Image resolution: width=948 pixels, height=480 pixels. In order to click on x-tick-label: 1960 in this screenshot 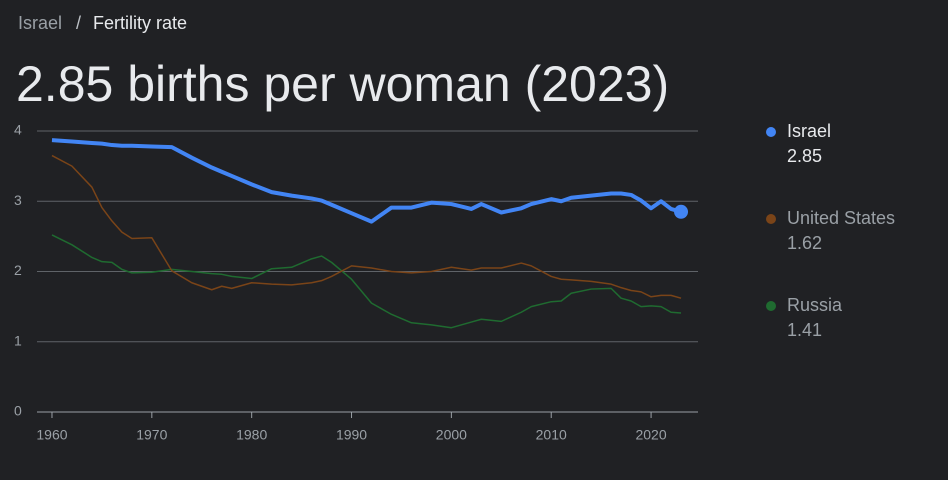, I will do `click(51, 435)`.